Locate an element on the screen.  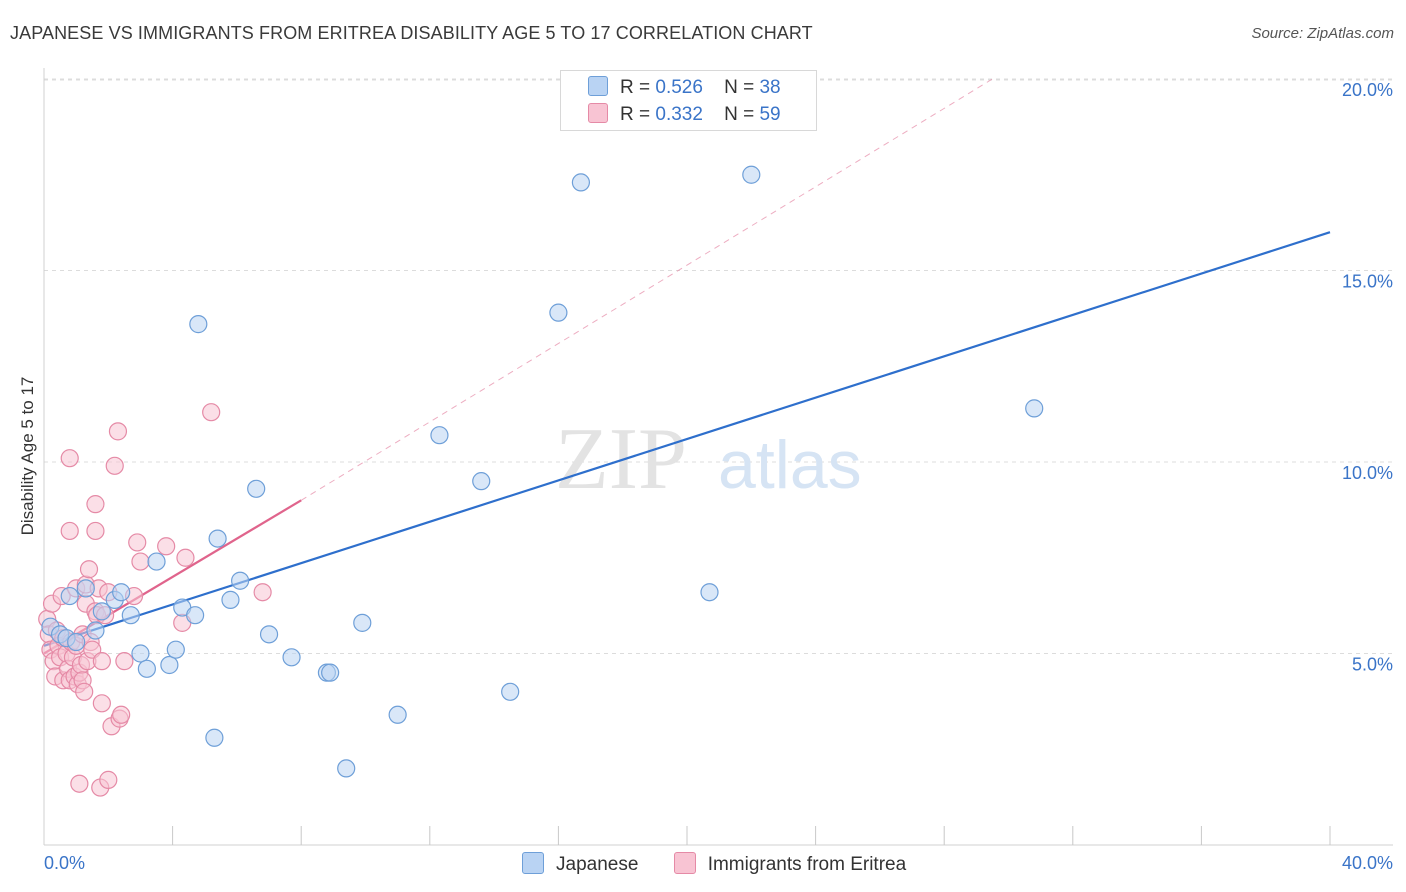
source-label: Source: ZipAtlas.com is located at coordinates (1322, 33).